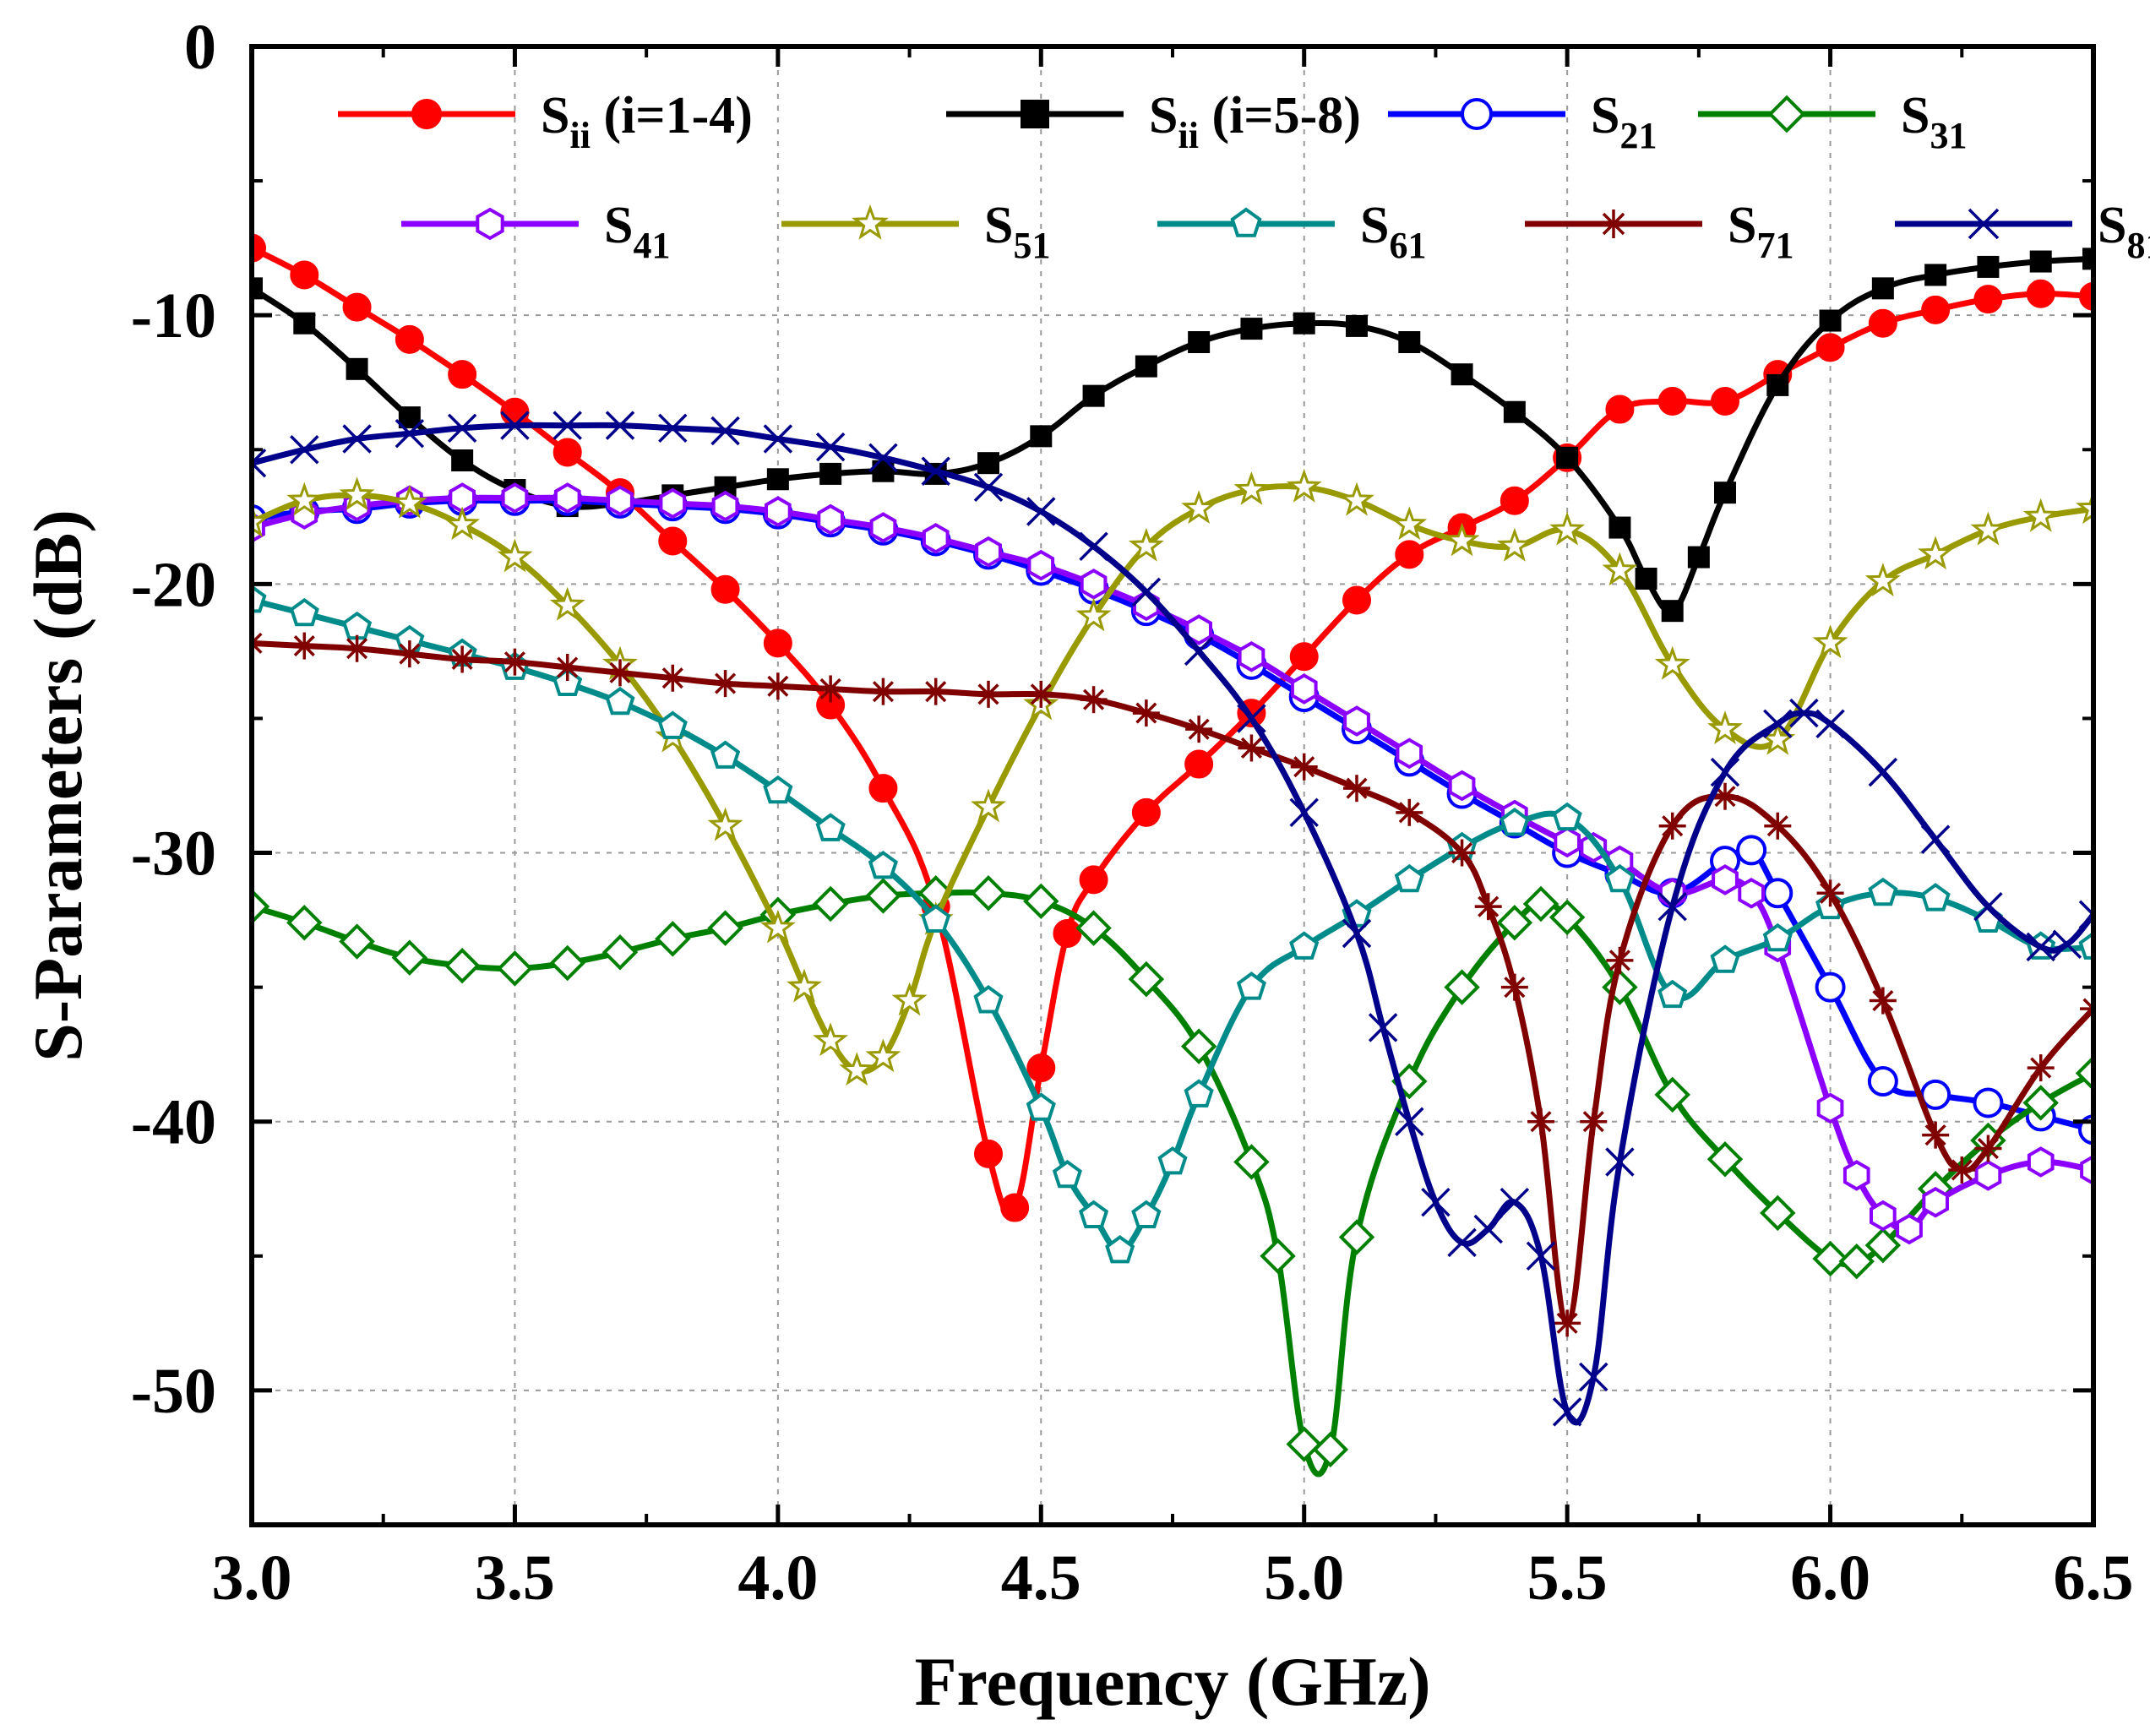 The image size is (2150, 1736). Describe the element at coordinates (1032, 245) in the screenshot. I see `legend-label-subscript: 51` at that location.